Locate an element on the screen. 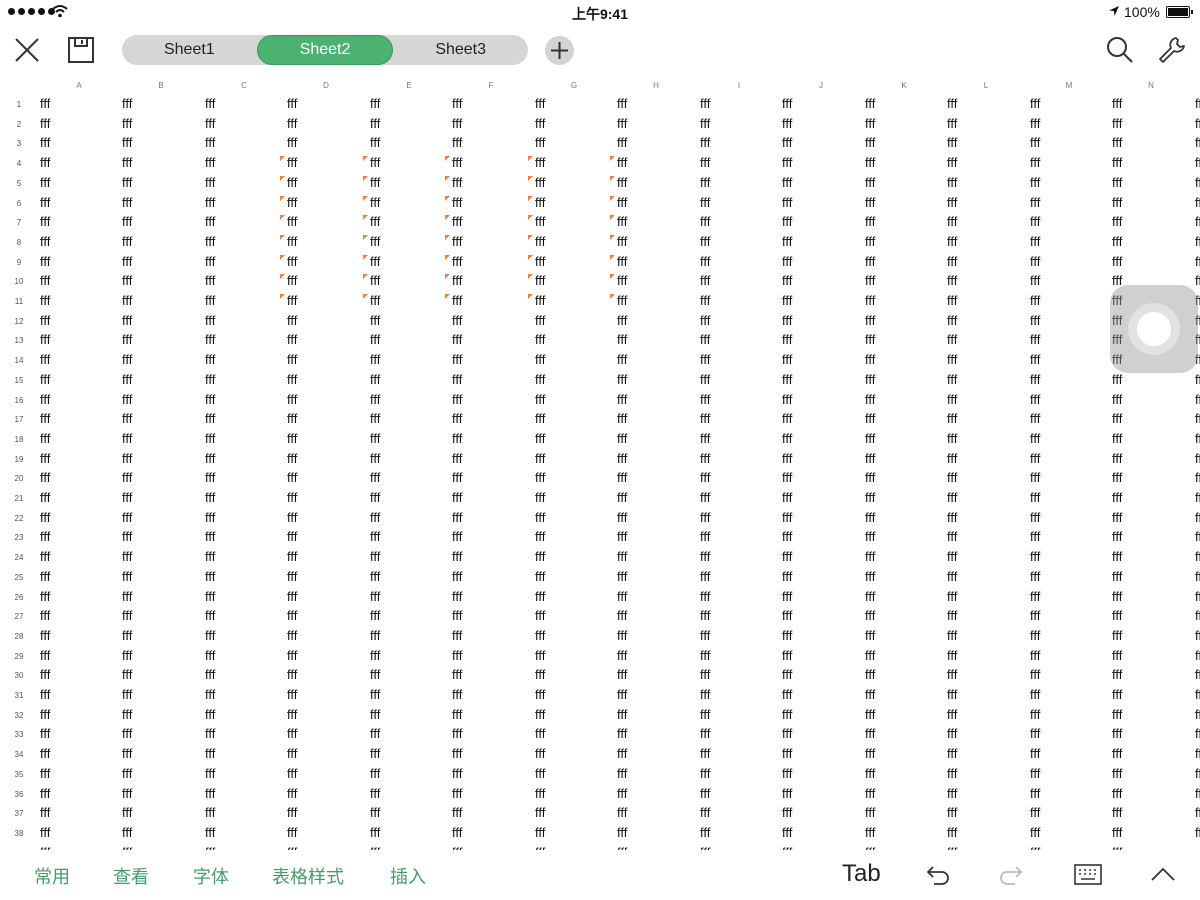  row-header: 7 is located at coordinates (19, 223).